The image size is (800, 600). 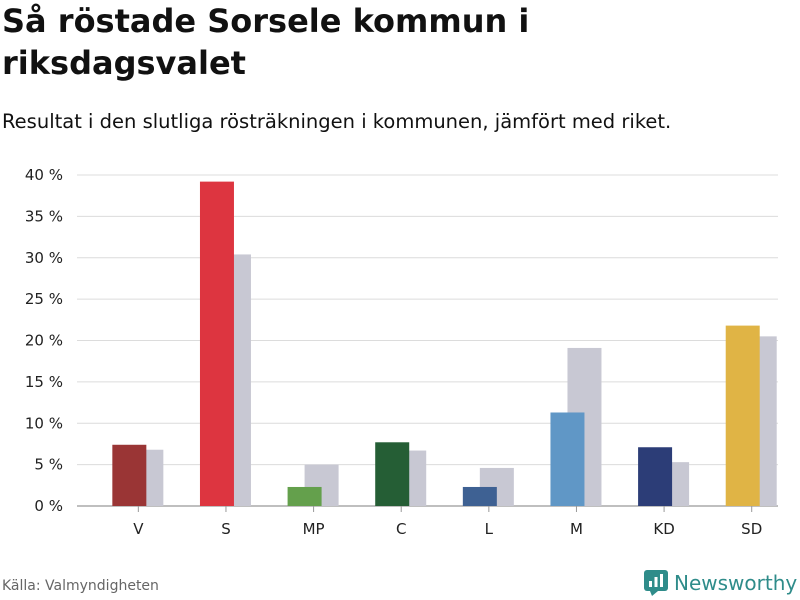 I want to click on y-tick-label: 10 %, so click(x=44, y=423).